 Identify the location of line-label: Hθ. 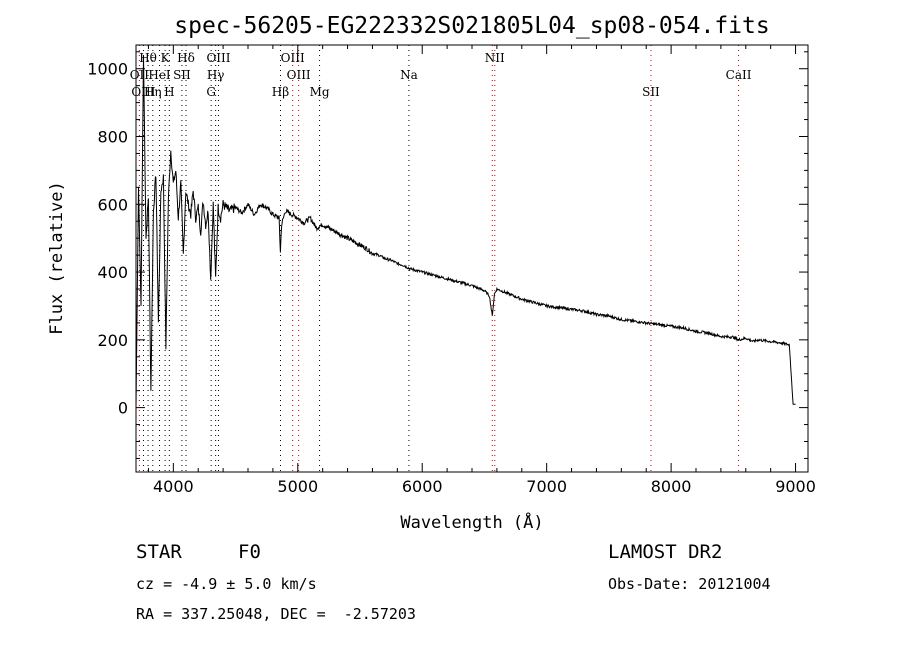
(148, 58).